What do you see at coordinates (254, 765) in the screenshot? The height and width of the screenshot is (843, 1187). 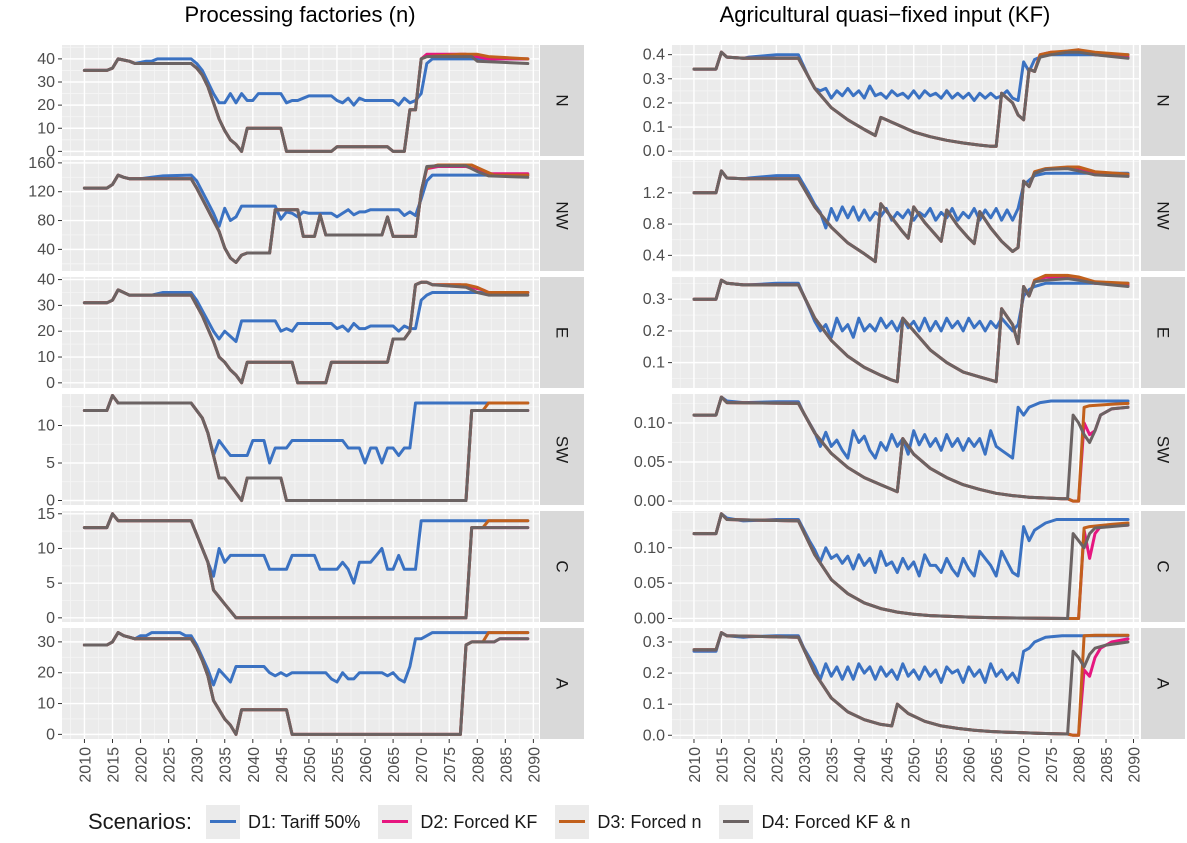 I see `x-tick-label: 2040` at bounding box center [254, 765].